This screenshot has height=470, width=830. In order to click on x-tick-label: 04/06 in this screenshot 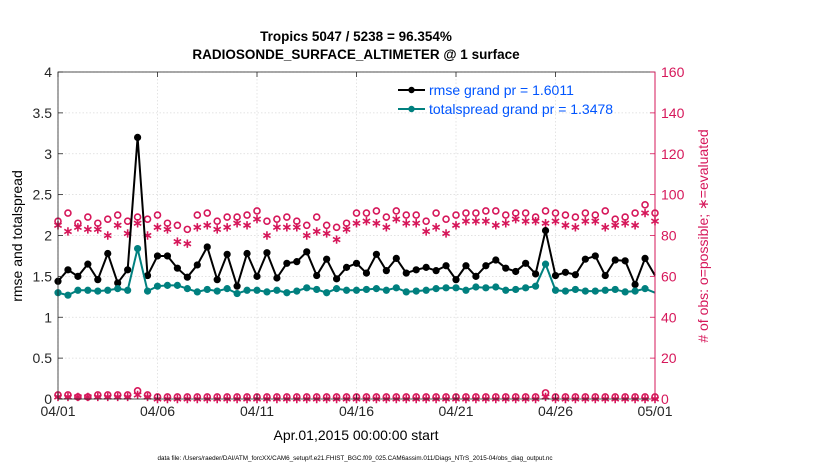, I will do `click(157, 411)`.